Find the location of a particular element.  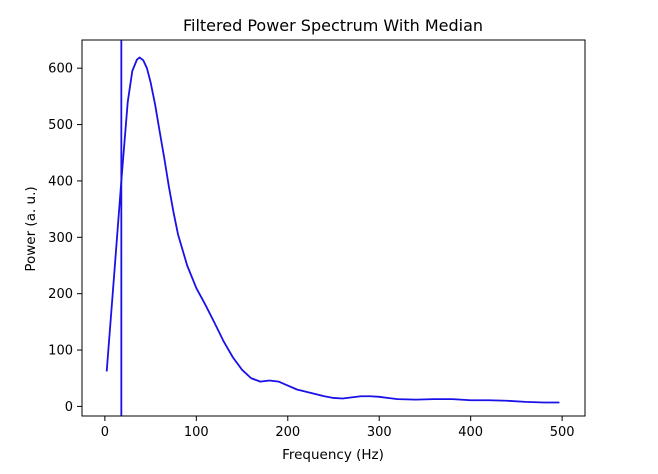

x-tick-label: 200 is located at coordinates (287, 432).